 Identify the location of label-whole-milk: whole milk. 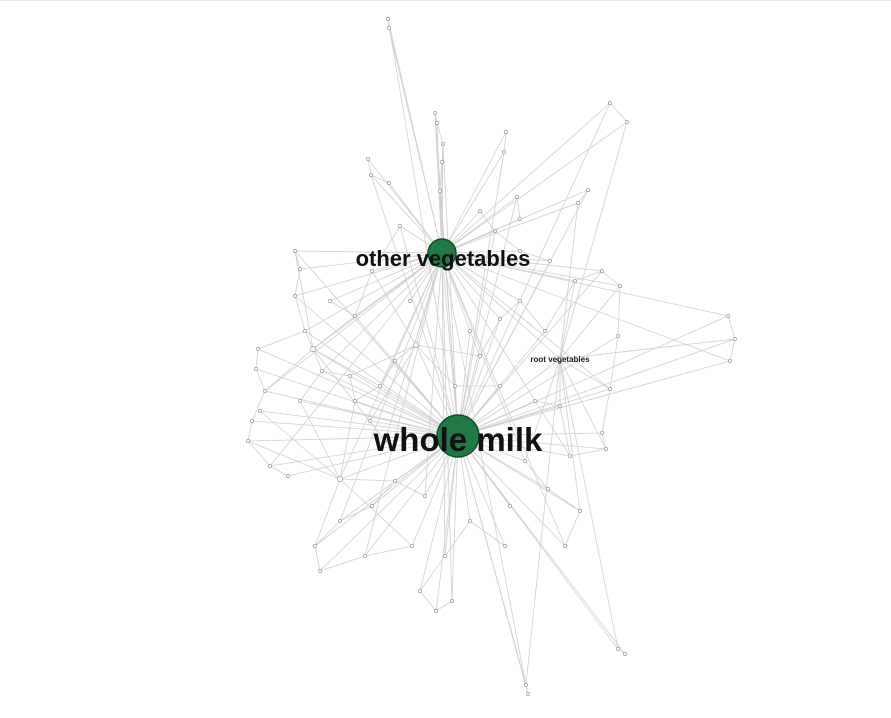
(458, 439).